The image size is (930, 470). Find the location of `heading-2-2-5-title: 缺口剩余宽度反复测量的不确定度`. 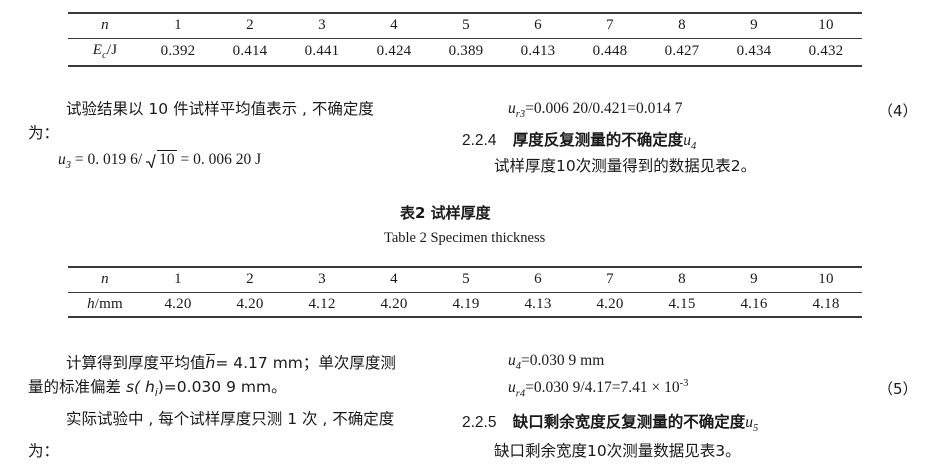

heading-2-2-5-title: 缺口剩余宽度反复测量的不确定度 is located at coordinates (629, 422).